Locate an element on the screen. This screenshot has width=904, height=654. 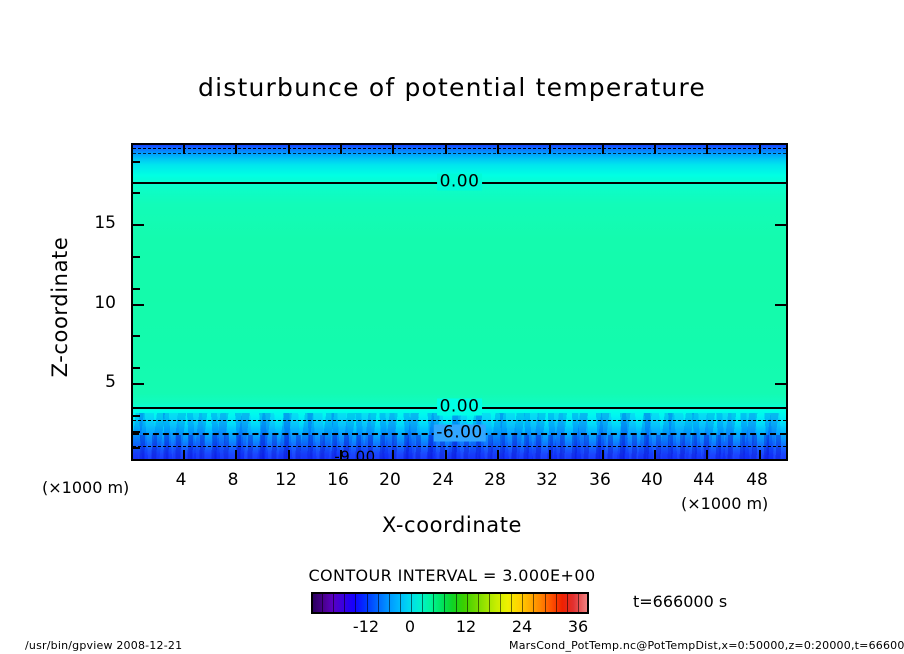
x-tick-label-24: 24 is located at coordinates (443, 480).